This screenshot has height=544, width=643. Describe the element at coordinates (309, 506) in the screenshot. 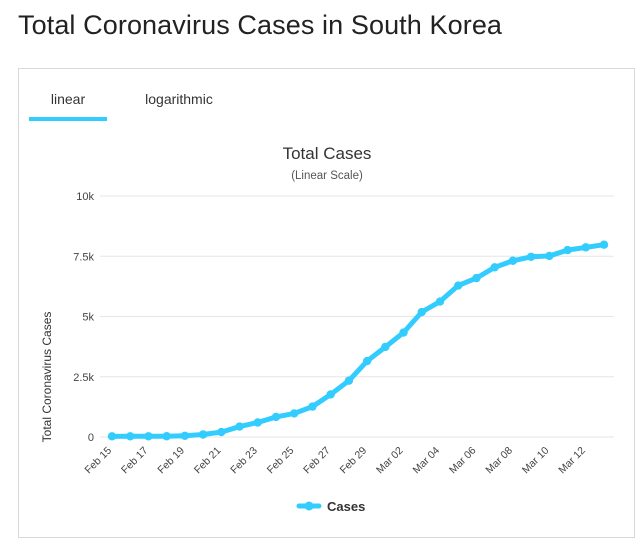

I see `legend-marker` at that location.